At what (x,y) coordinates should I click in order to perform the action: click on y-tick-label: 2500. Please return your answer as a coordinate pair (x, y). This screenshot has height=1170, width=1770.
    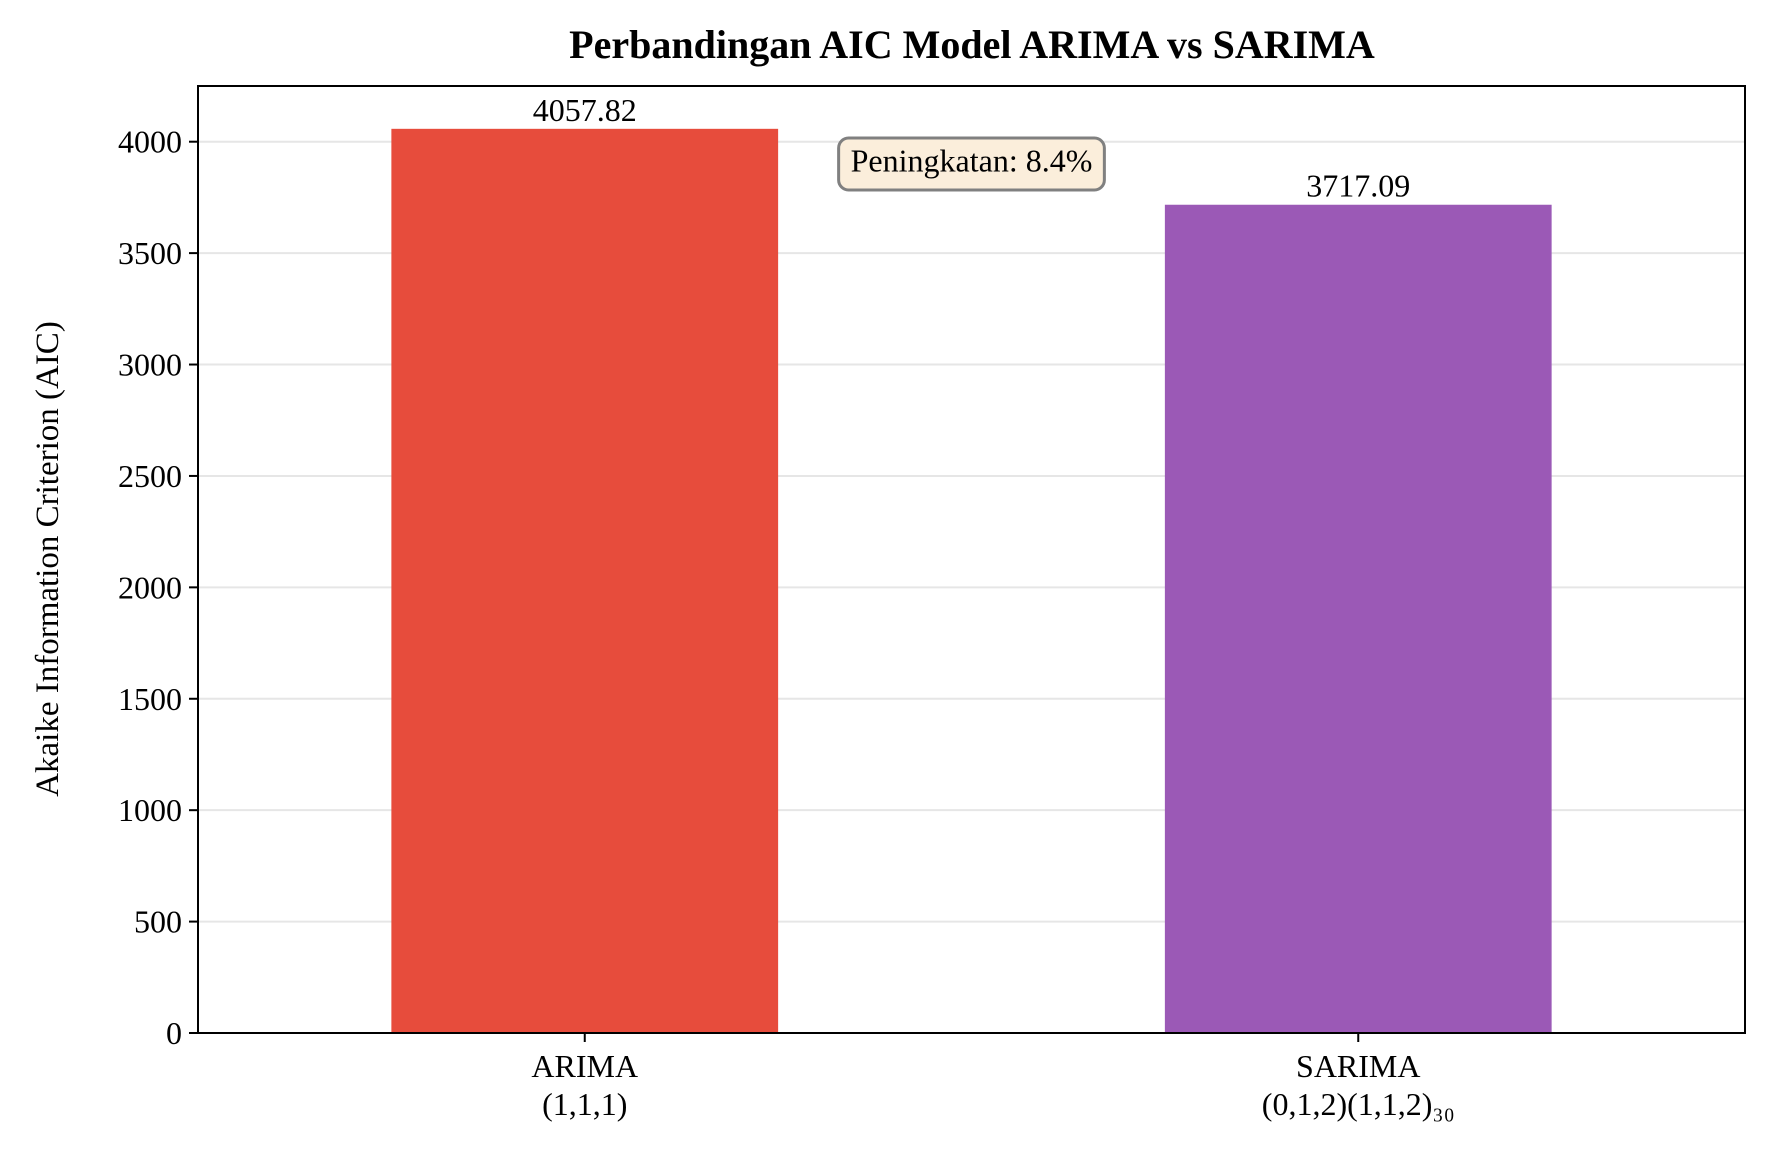
    Looking at the image, I should click on (150, 476).